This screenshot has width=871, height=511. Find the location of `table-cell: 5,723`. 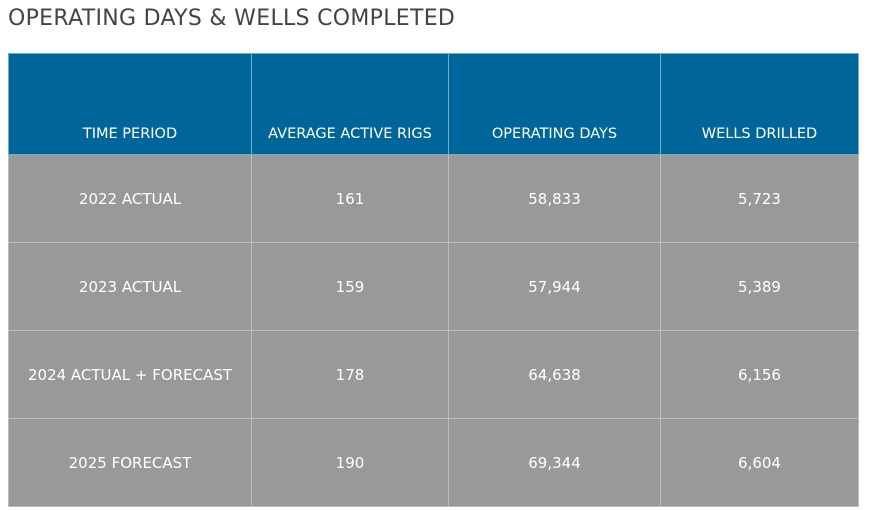

table-cell: 5,723 is located at coordinates (759, 198).